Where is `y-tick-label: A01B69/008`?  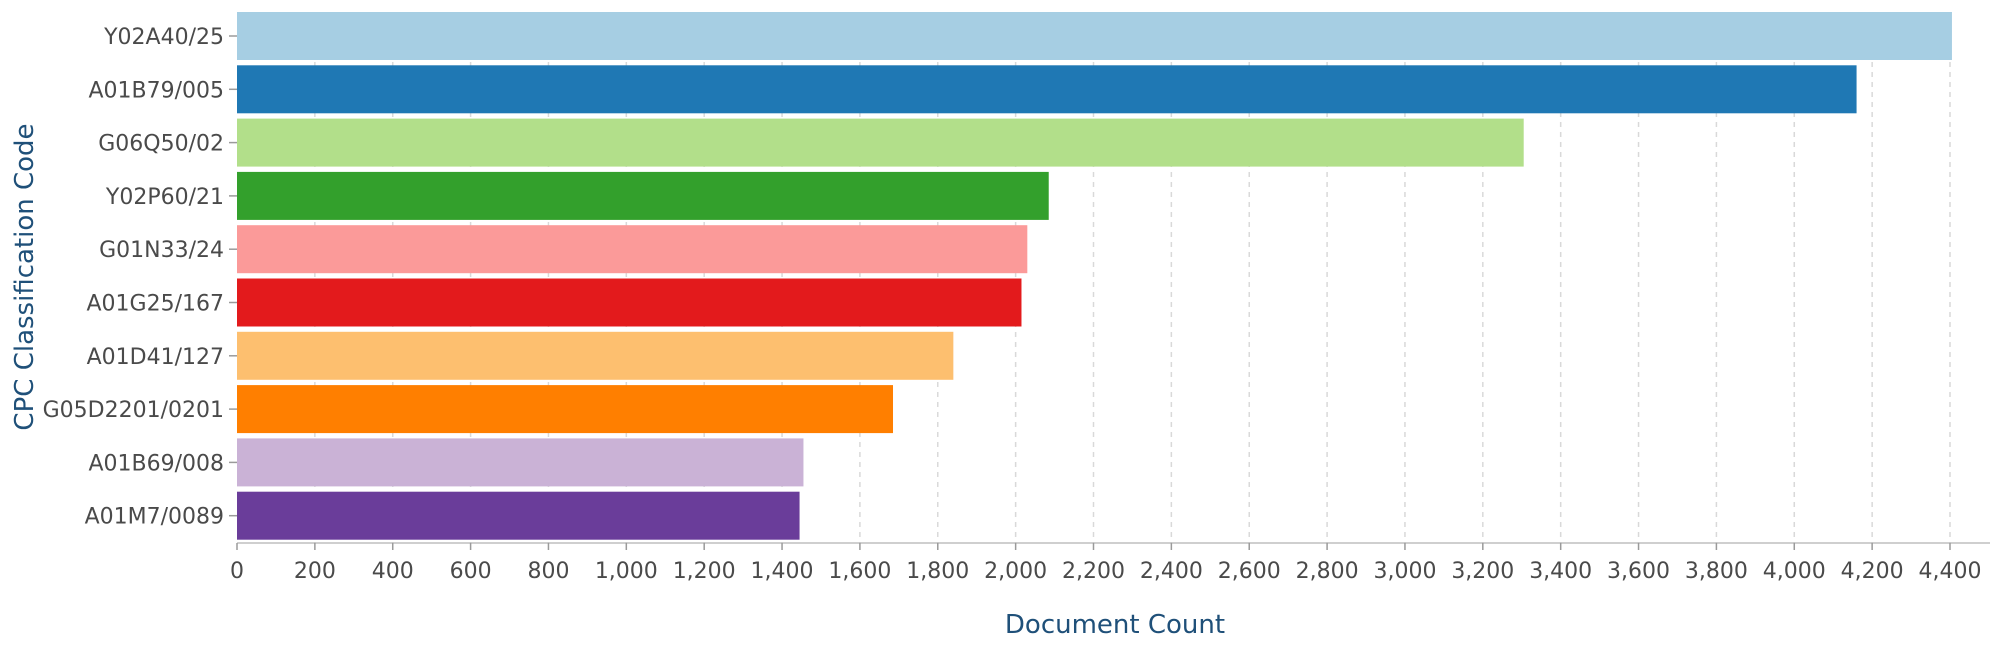 y-tick-label: A01B69/008 is located at coordinates (156, 463).